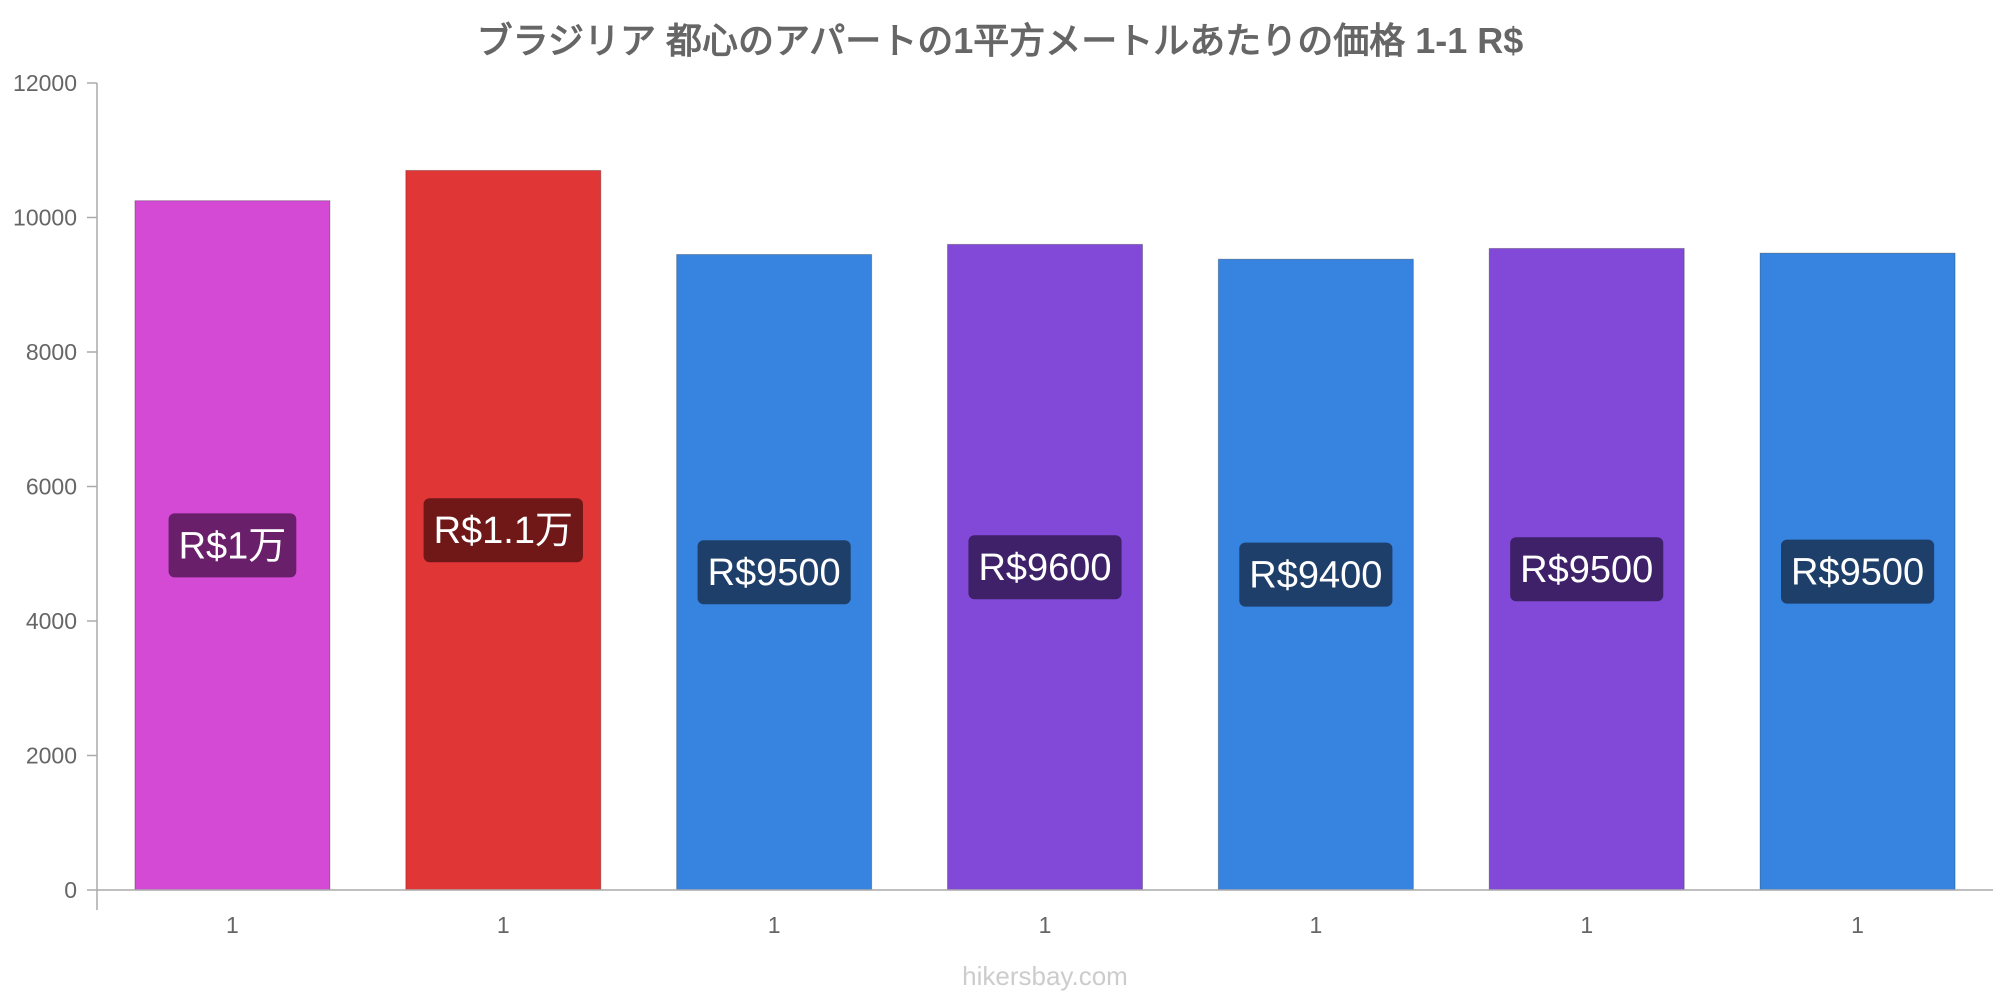 This screenshot has height=1000, width=2000. I want to click on data-label: R$9400, so click(1316, 574).